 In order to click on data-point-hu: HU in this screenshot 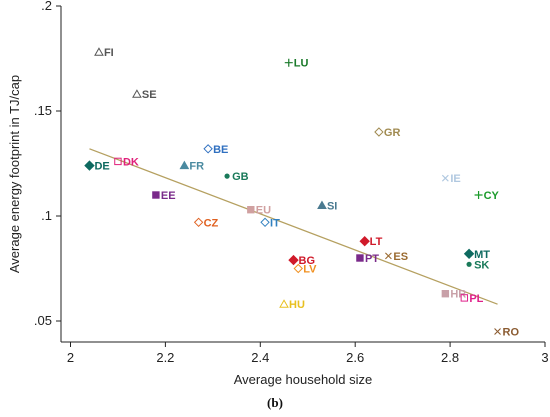, I will do `click(292, 305)`.